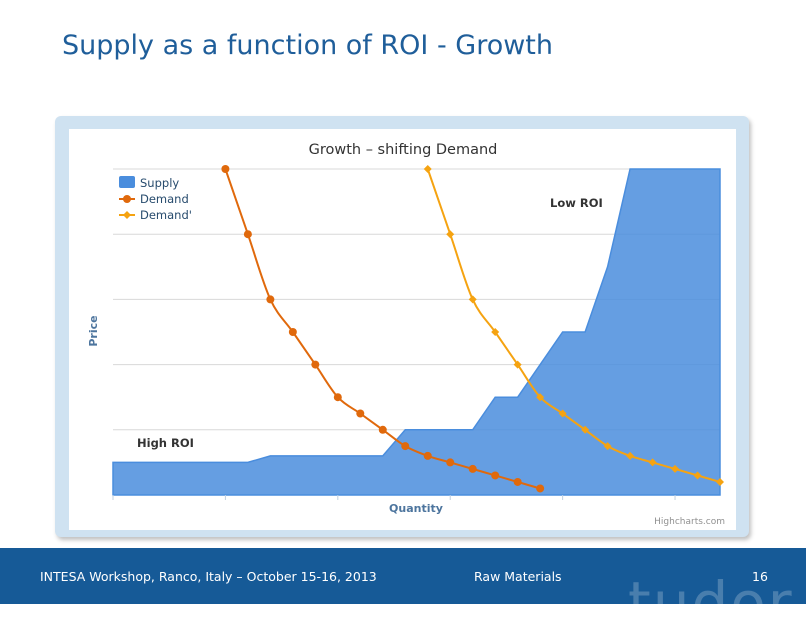  I want to click on page-number: 16, so click(760, 576).